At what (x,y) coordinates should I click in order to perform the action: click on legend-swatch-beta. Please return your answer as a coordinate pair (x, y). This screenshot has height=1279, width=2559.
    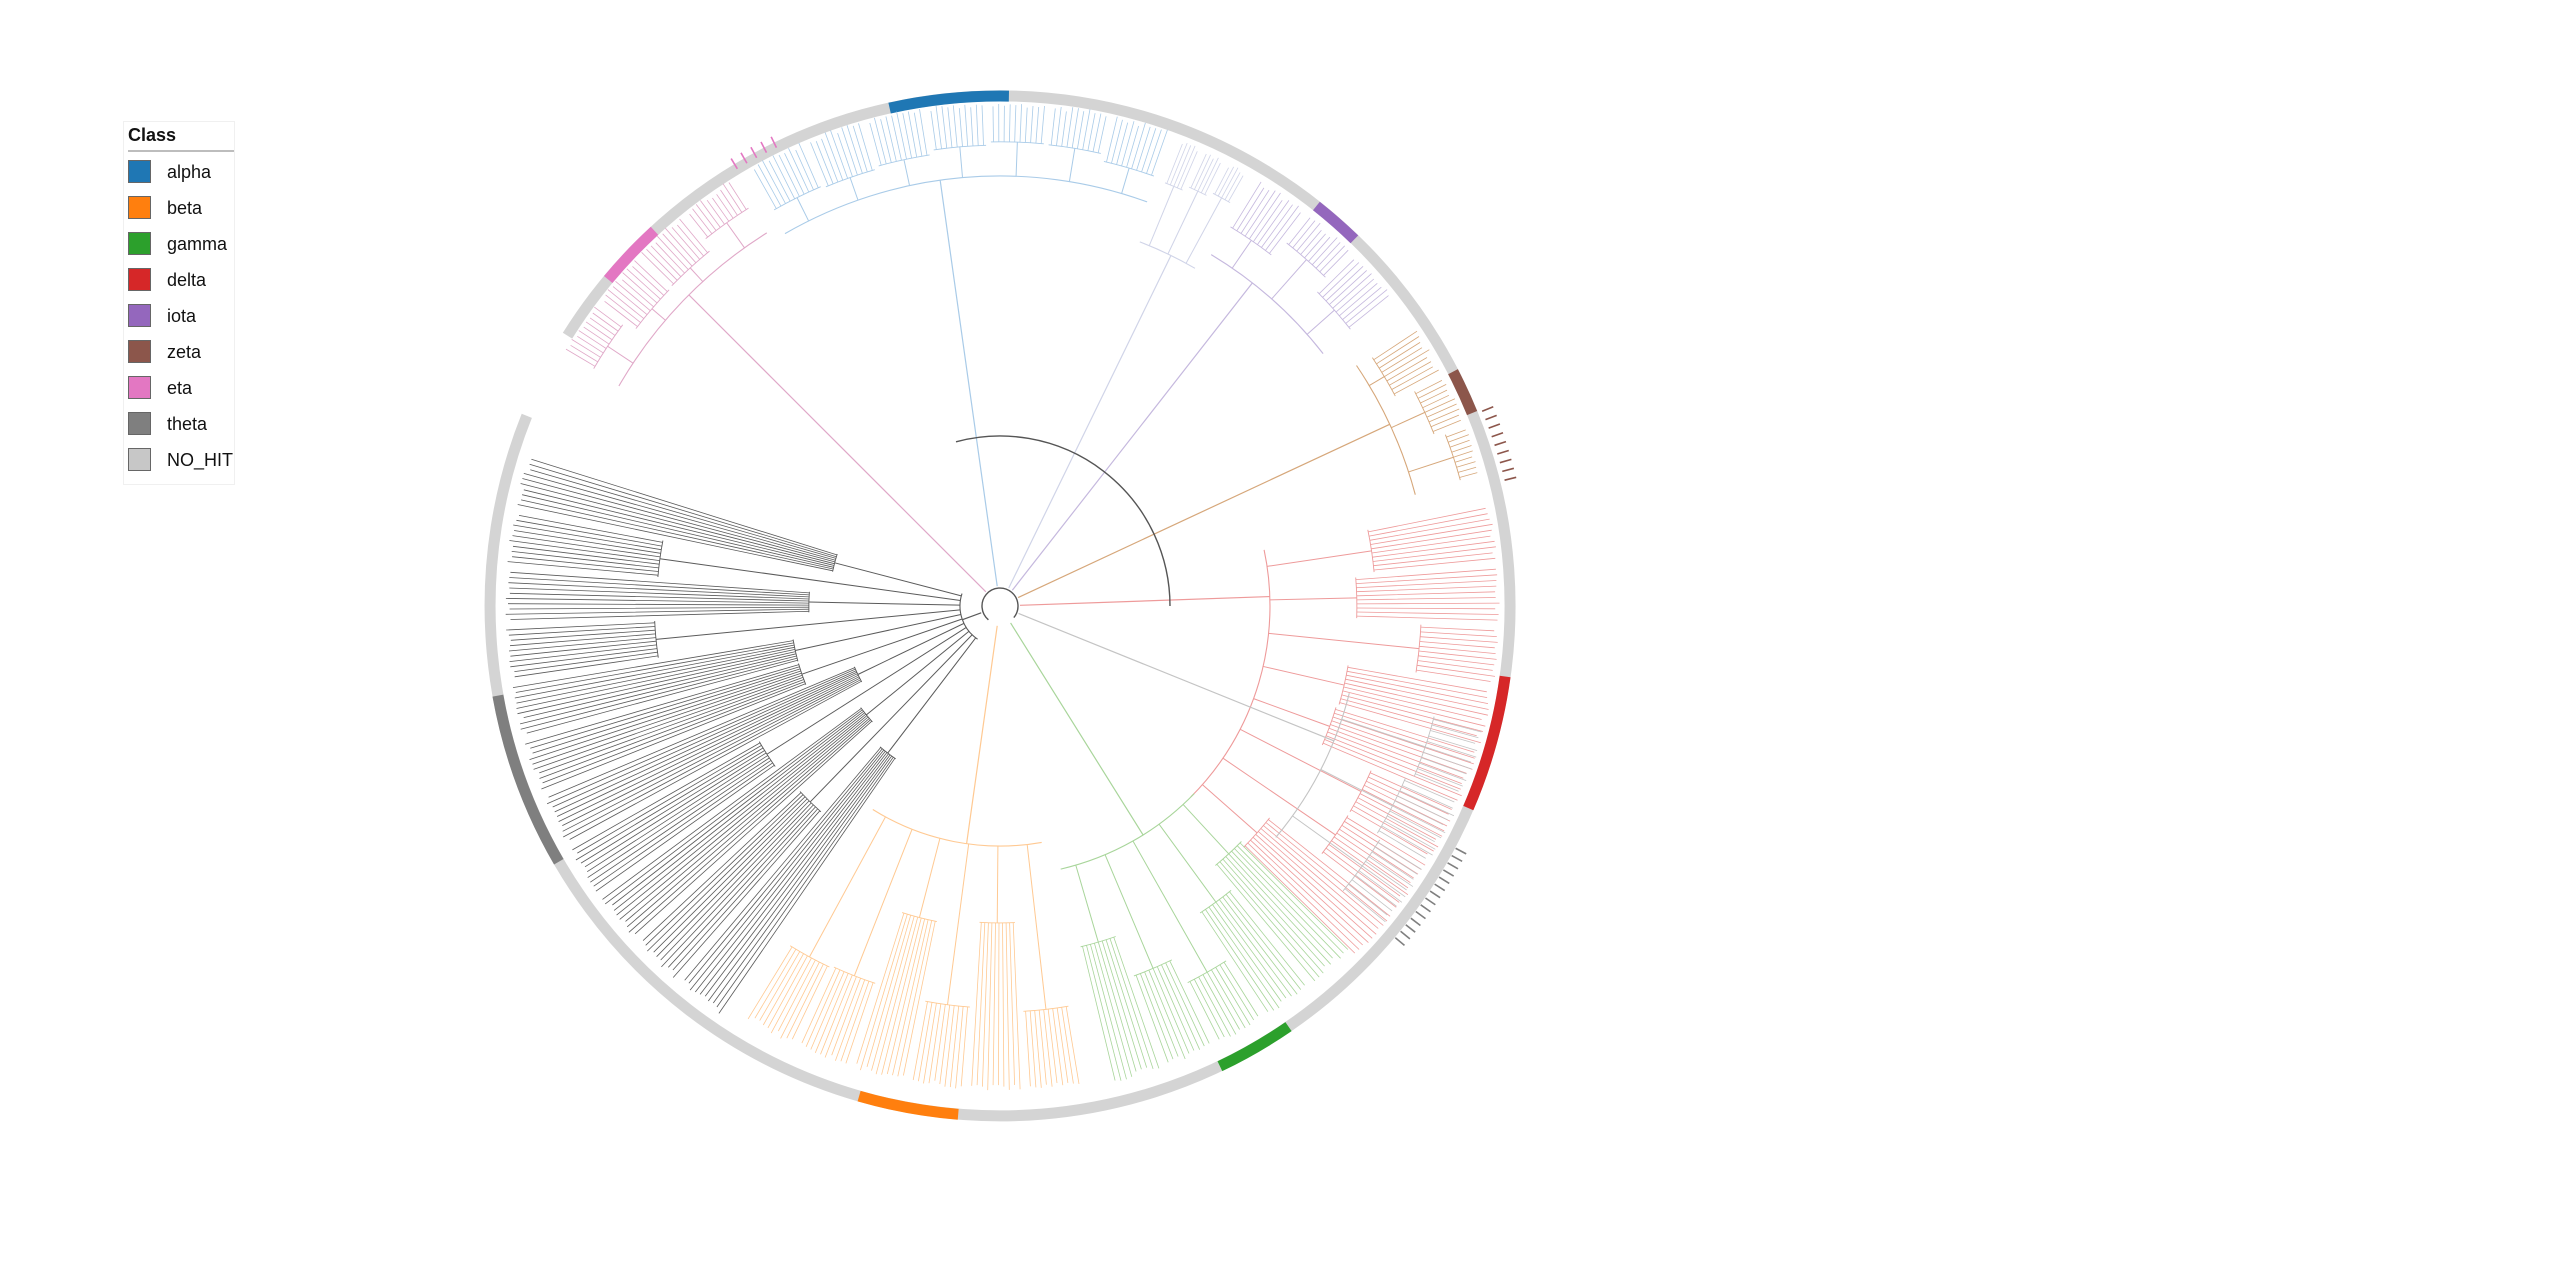
    Looking at the image, I should click on (139, 207).